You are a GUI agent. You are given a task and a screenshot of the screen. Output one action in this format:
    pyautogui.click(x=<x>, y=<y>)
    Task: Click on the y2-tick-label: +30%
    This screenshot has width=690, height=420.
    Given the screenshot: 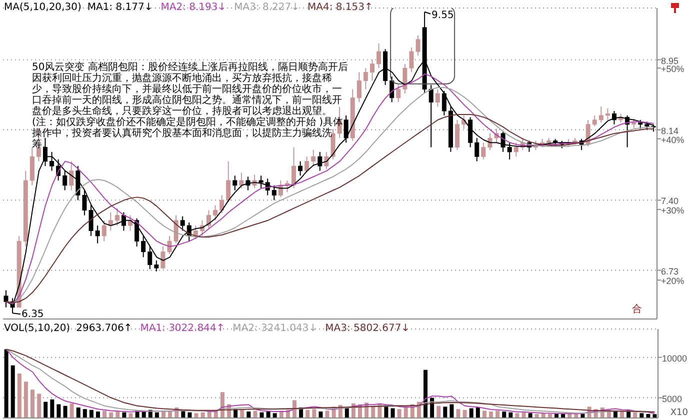 What is the action you would take?
    pyautogui.click(x=672, y=210)
    